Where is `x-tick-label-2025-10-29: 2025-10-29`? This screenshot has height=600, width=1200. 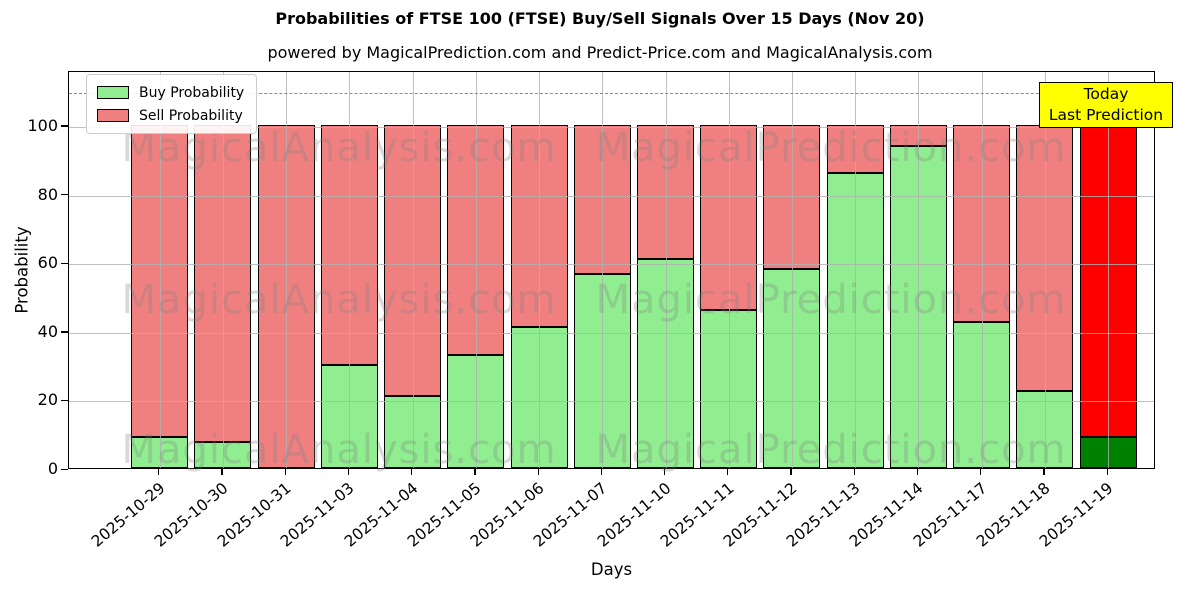
x-tick-label-2025-10-29: 2025-10-29 is located at coordinates (128, 515).